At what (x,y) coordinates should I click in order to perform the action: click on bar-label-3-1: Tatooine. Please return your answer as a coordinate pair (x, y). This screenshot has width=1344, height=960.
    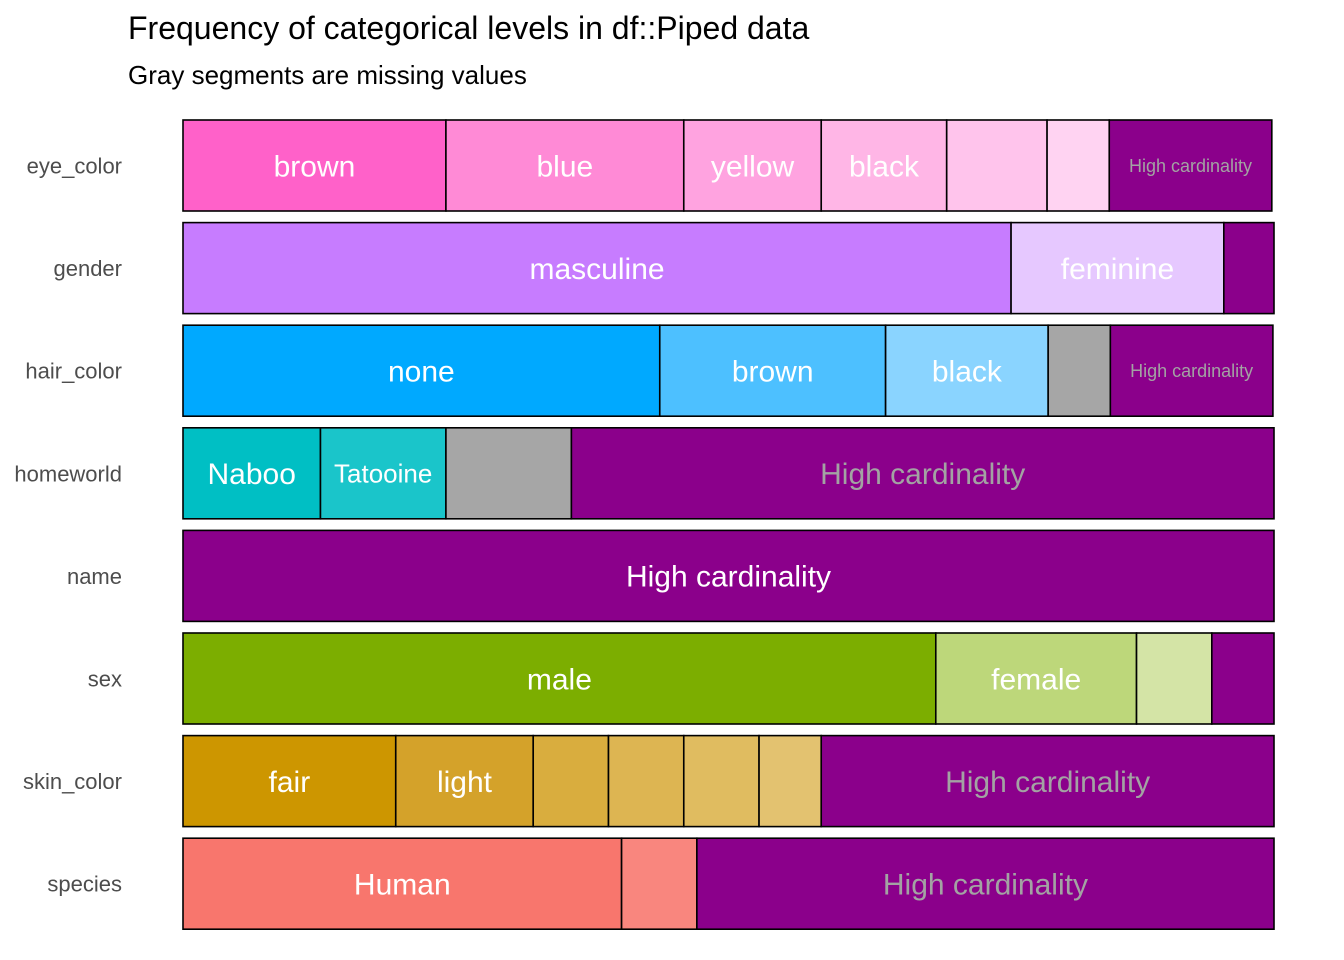
    Looking at the image, I should click on (383, 474).